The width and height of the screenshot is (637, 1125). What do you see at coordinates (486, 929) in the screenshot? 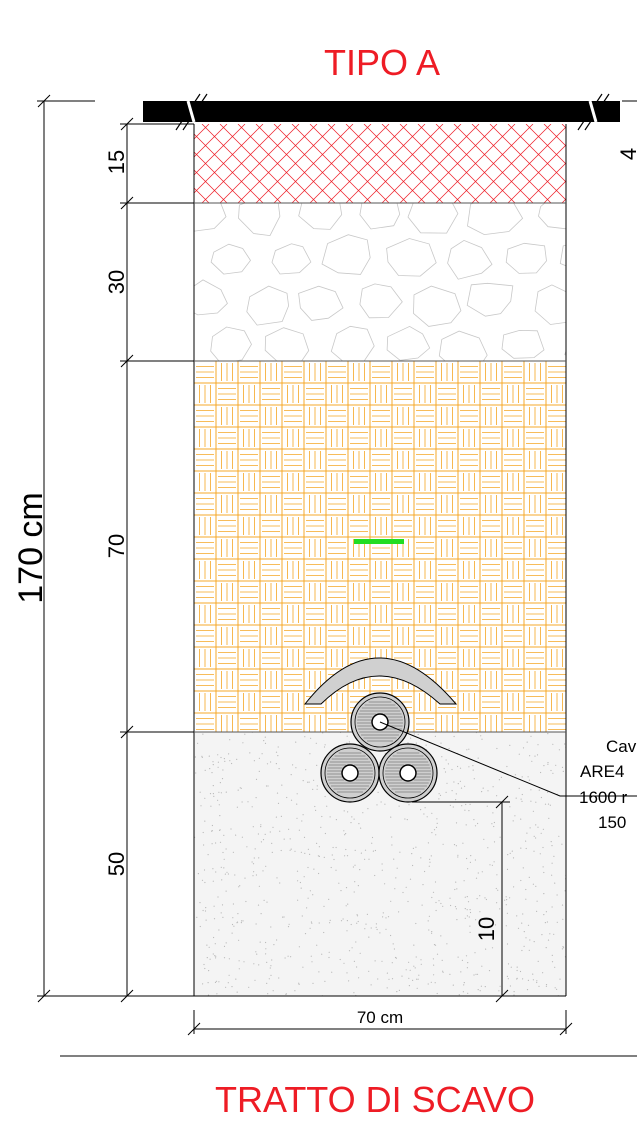
I see `clearance-dimension-label: 10` at bounding box center [486, 929].